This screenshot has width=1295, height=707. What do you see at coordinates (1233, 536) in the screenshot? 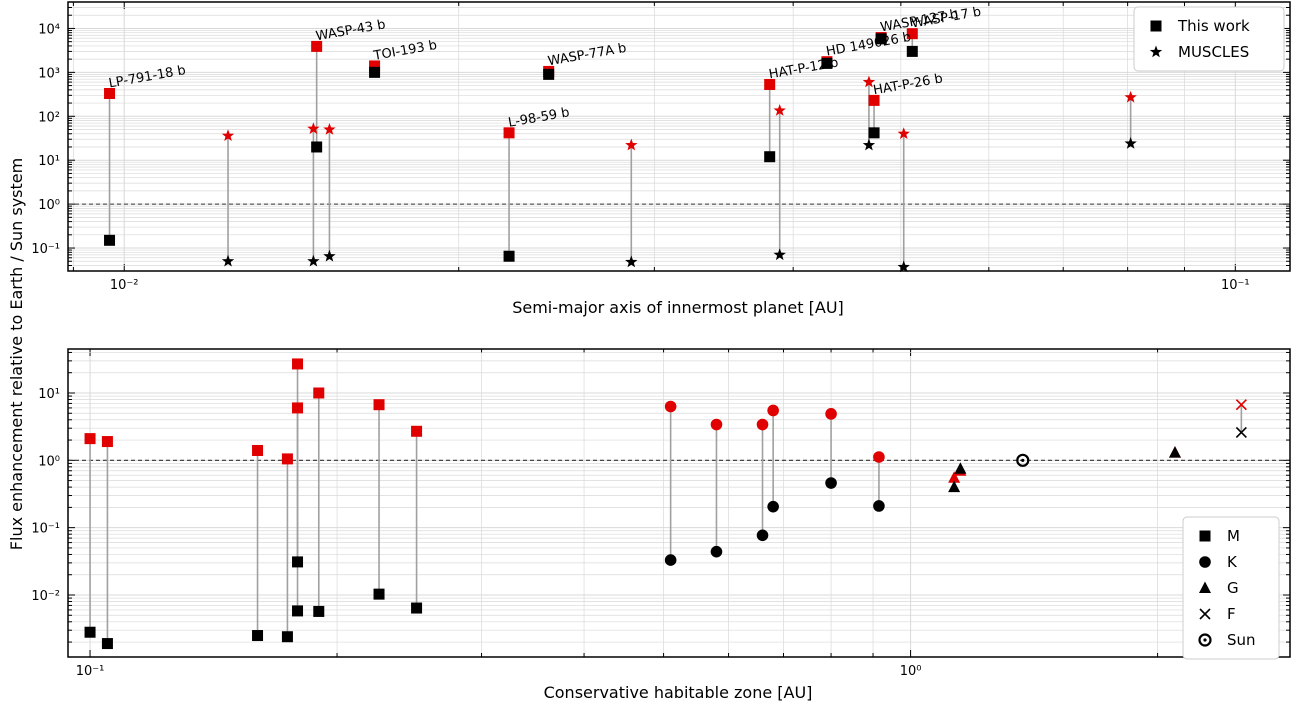
I see `legend-label: M` at bounding box center [1233, 536].